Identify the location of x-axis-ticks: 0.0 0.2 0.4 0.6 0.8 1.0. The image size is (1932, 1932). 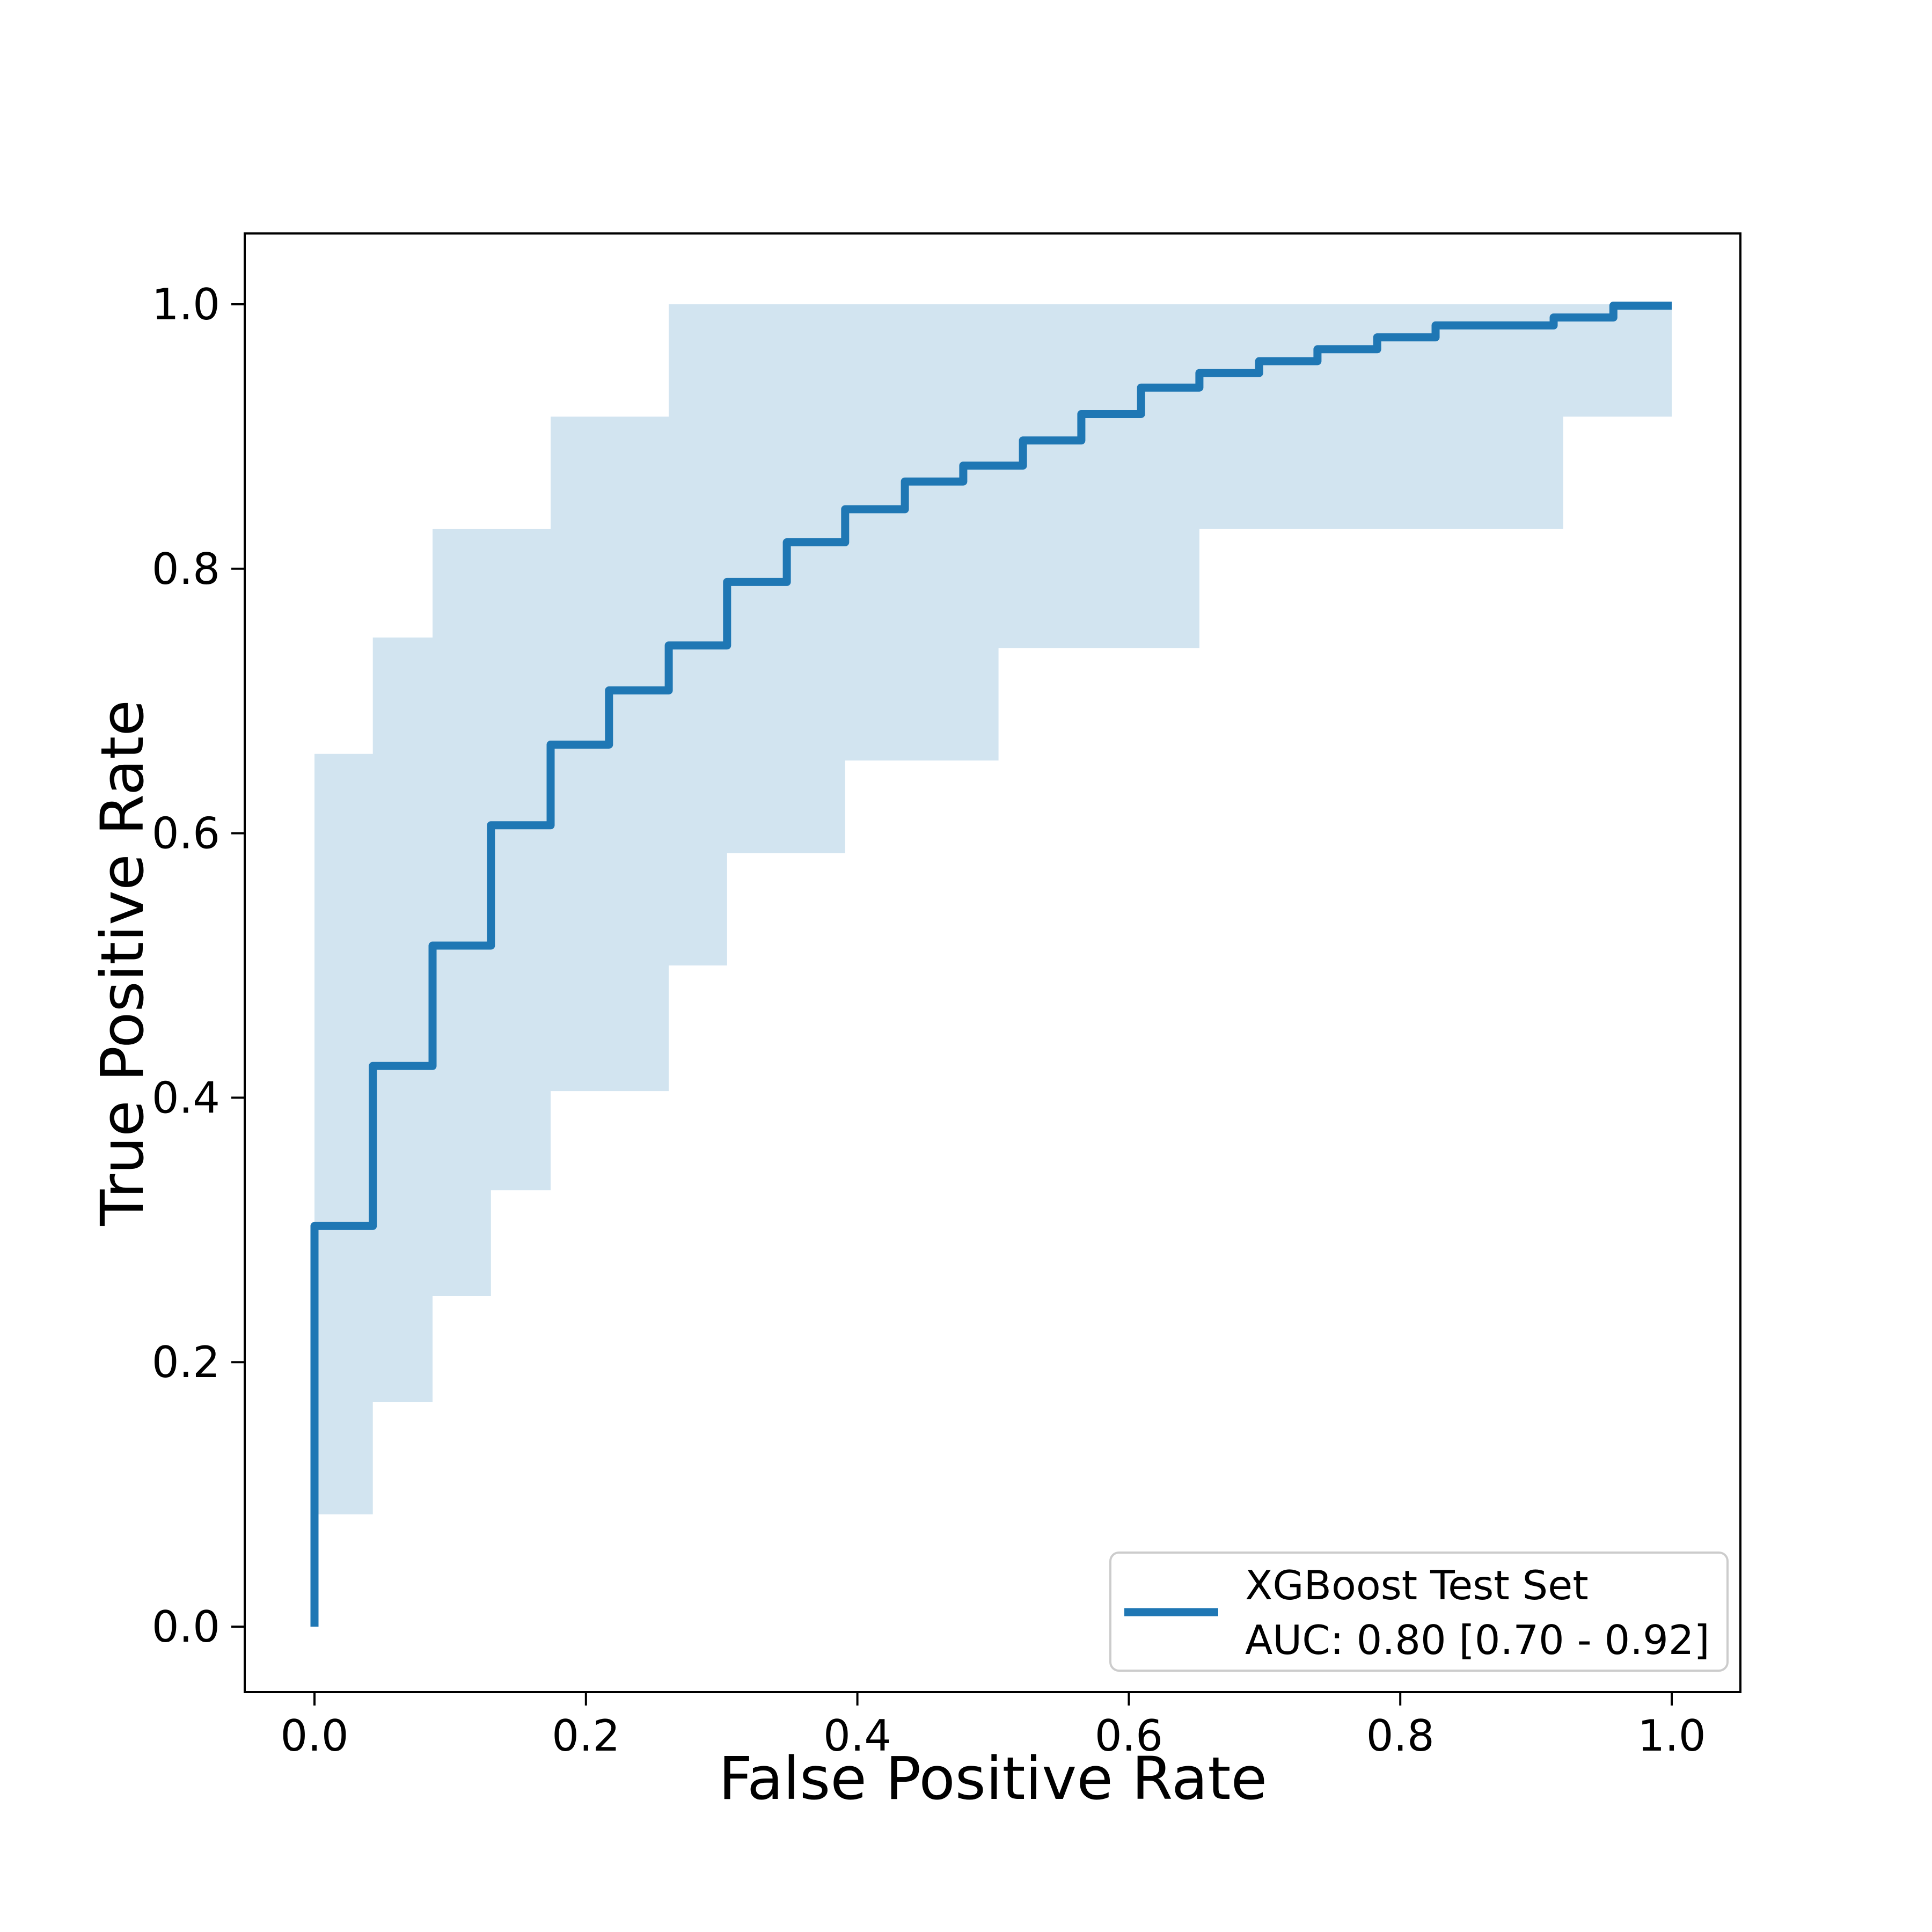
(993, 1726).